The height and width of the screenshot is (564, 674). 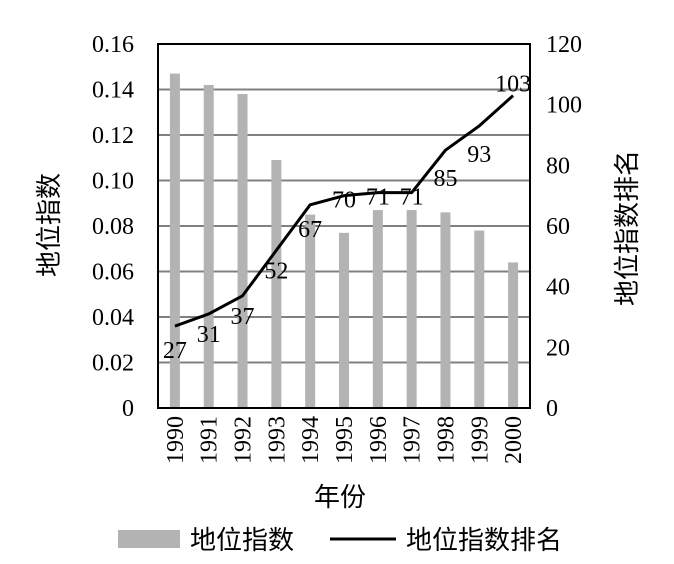 I want to click on left-tick-label: 0.14, so click(x=113, y=91).